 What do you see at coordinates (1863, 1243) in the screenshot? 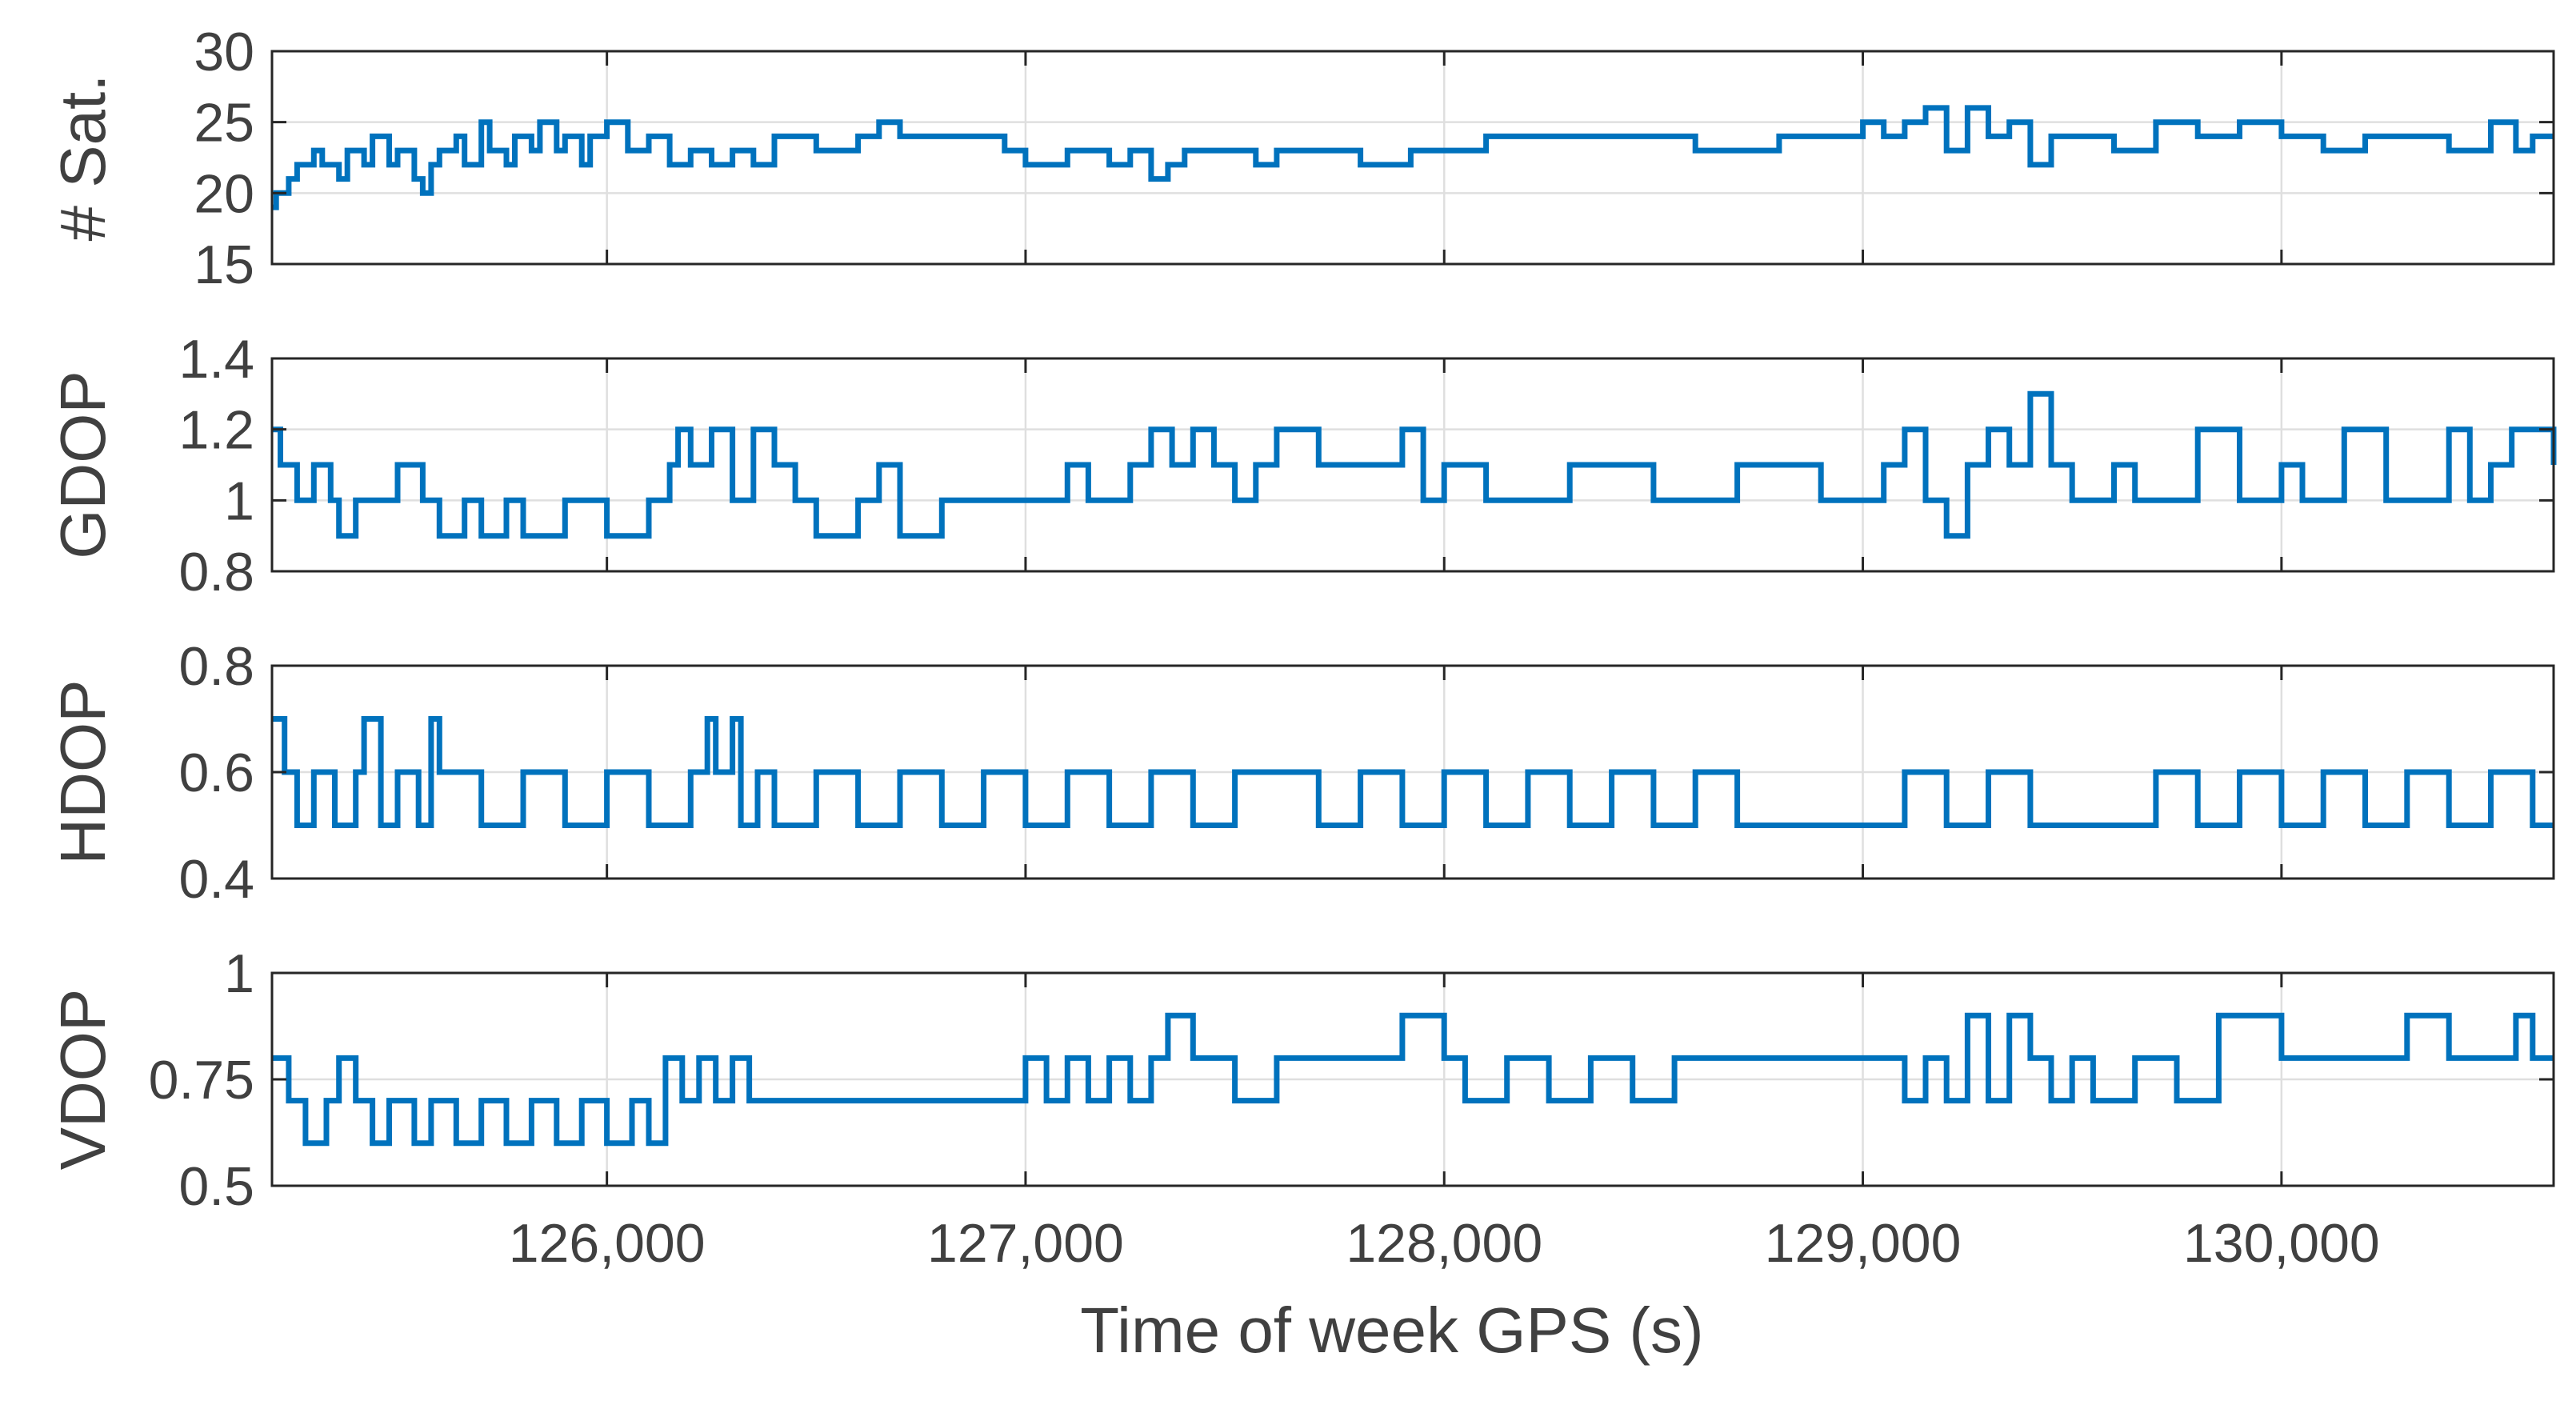
I see `x-tick-label: 129,000` at bounding box center [1863, 1243].